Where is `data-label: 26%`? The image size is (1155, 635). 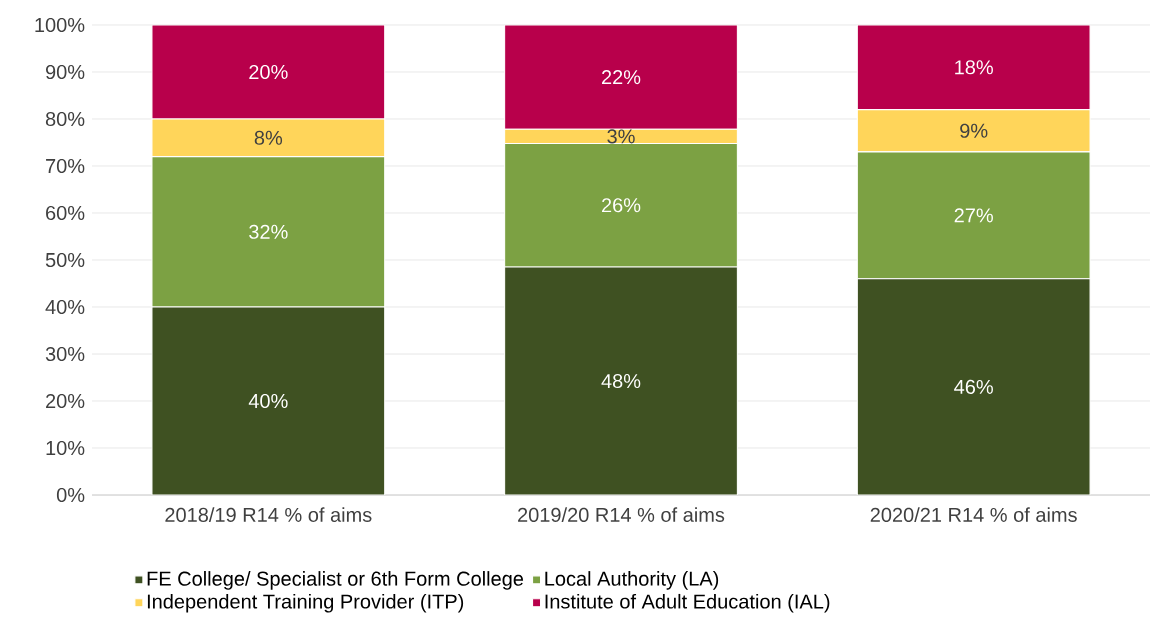 data-label: 26% is located at coordinates (621, 205).